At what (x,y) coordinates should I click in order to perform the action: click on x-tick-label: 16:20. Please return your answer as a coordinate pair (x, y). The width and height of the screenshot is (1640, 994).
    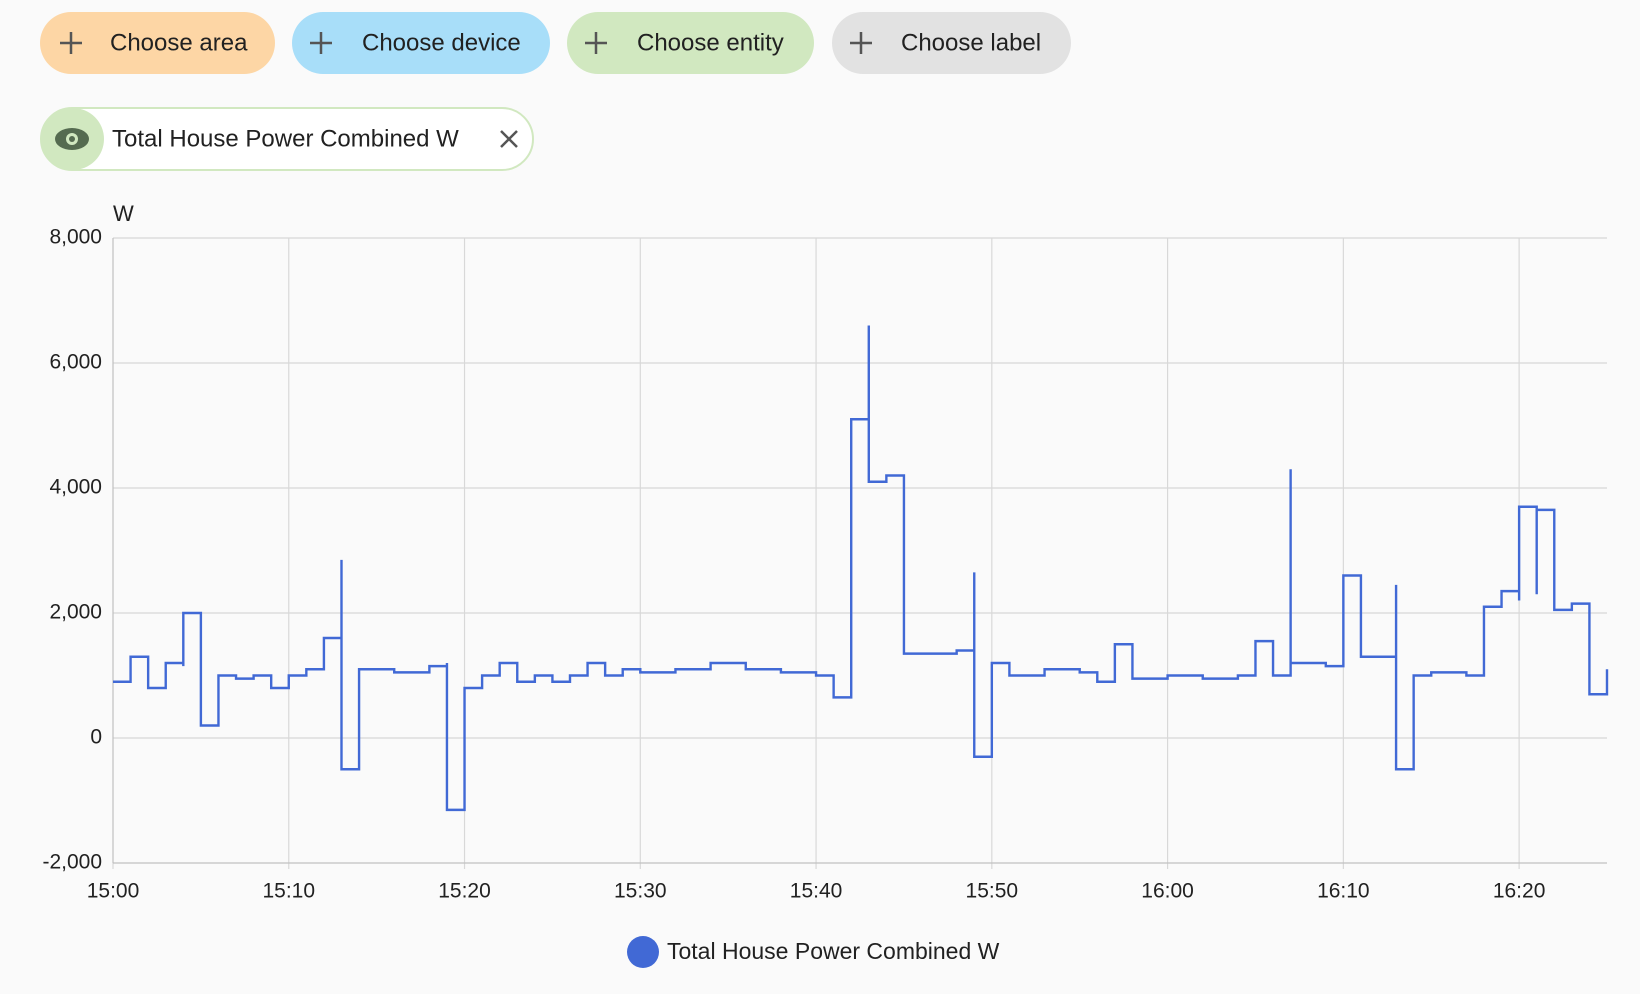
    Looking at the image, I should click on (1519, 891).